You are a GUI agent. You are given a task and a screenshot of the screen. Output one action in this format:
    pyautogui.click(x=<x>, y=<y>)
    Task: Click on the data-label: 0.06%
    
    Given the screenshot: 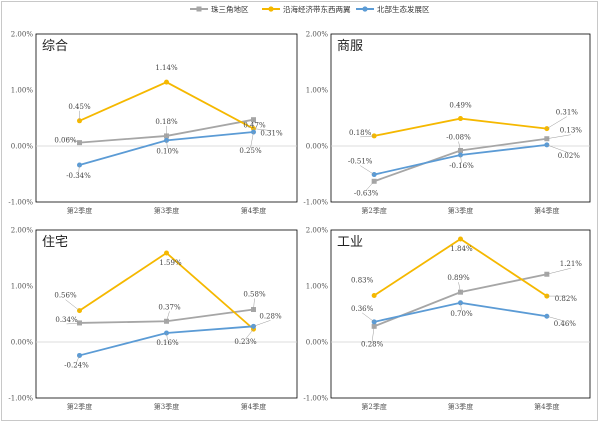 What is the action you would take?
    pyautogui.click(x=65, y=141)
    